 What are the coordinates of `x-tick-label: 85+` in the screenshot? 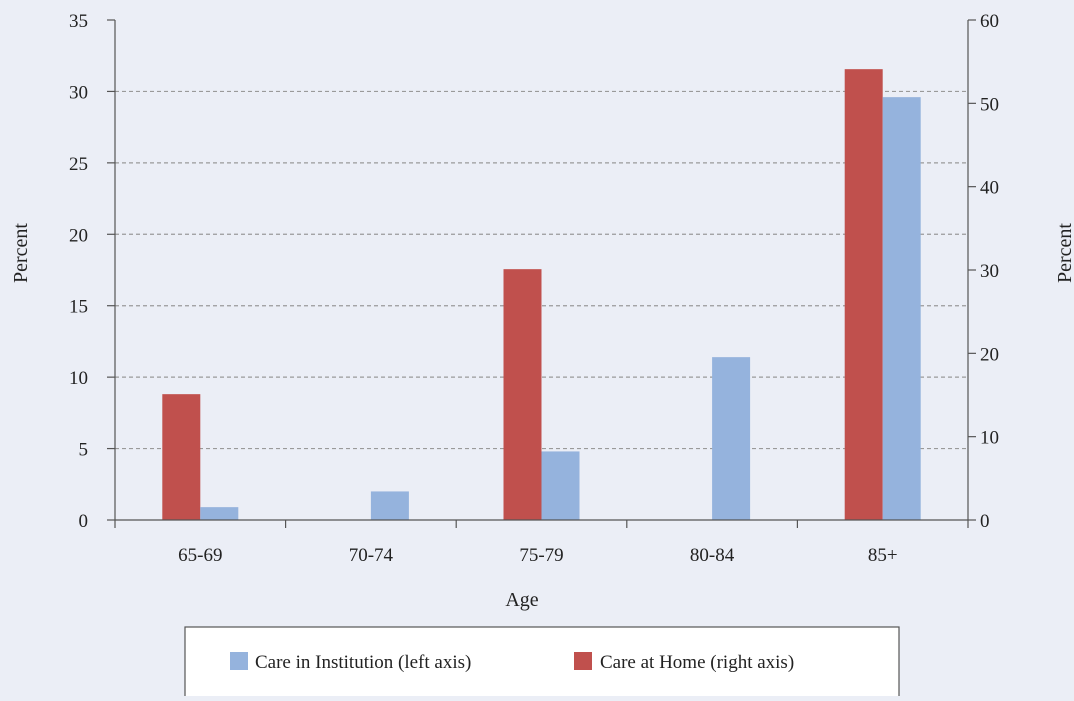 It's located at (883, 555).